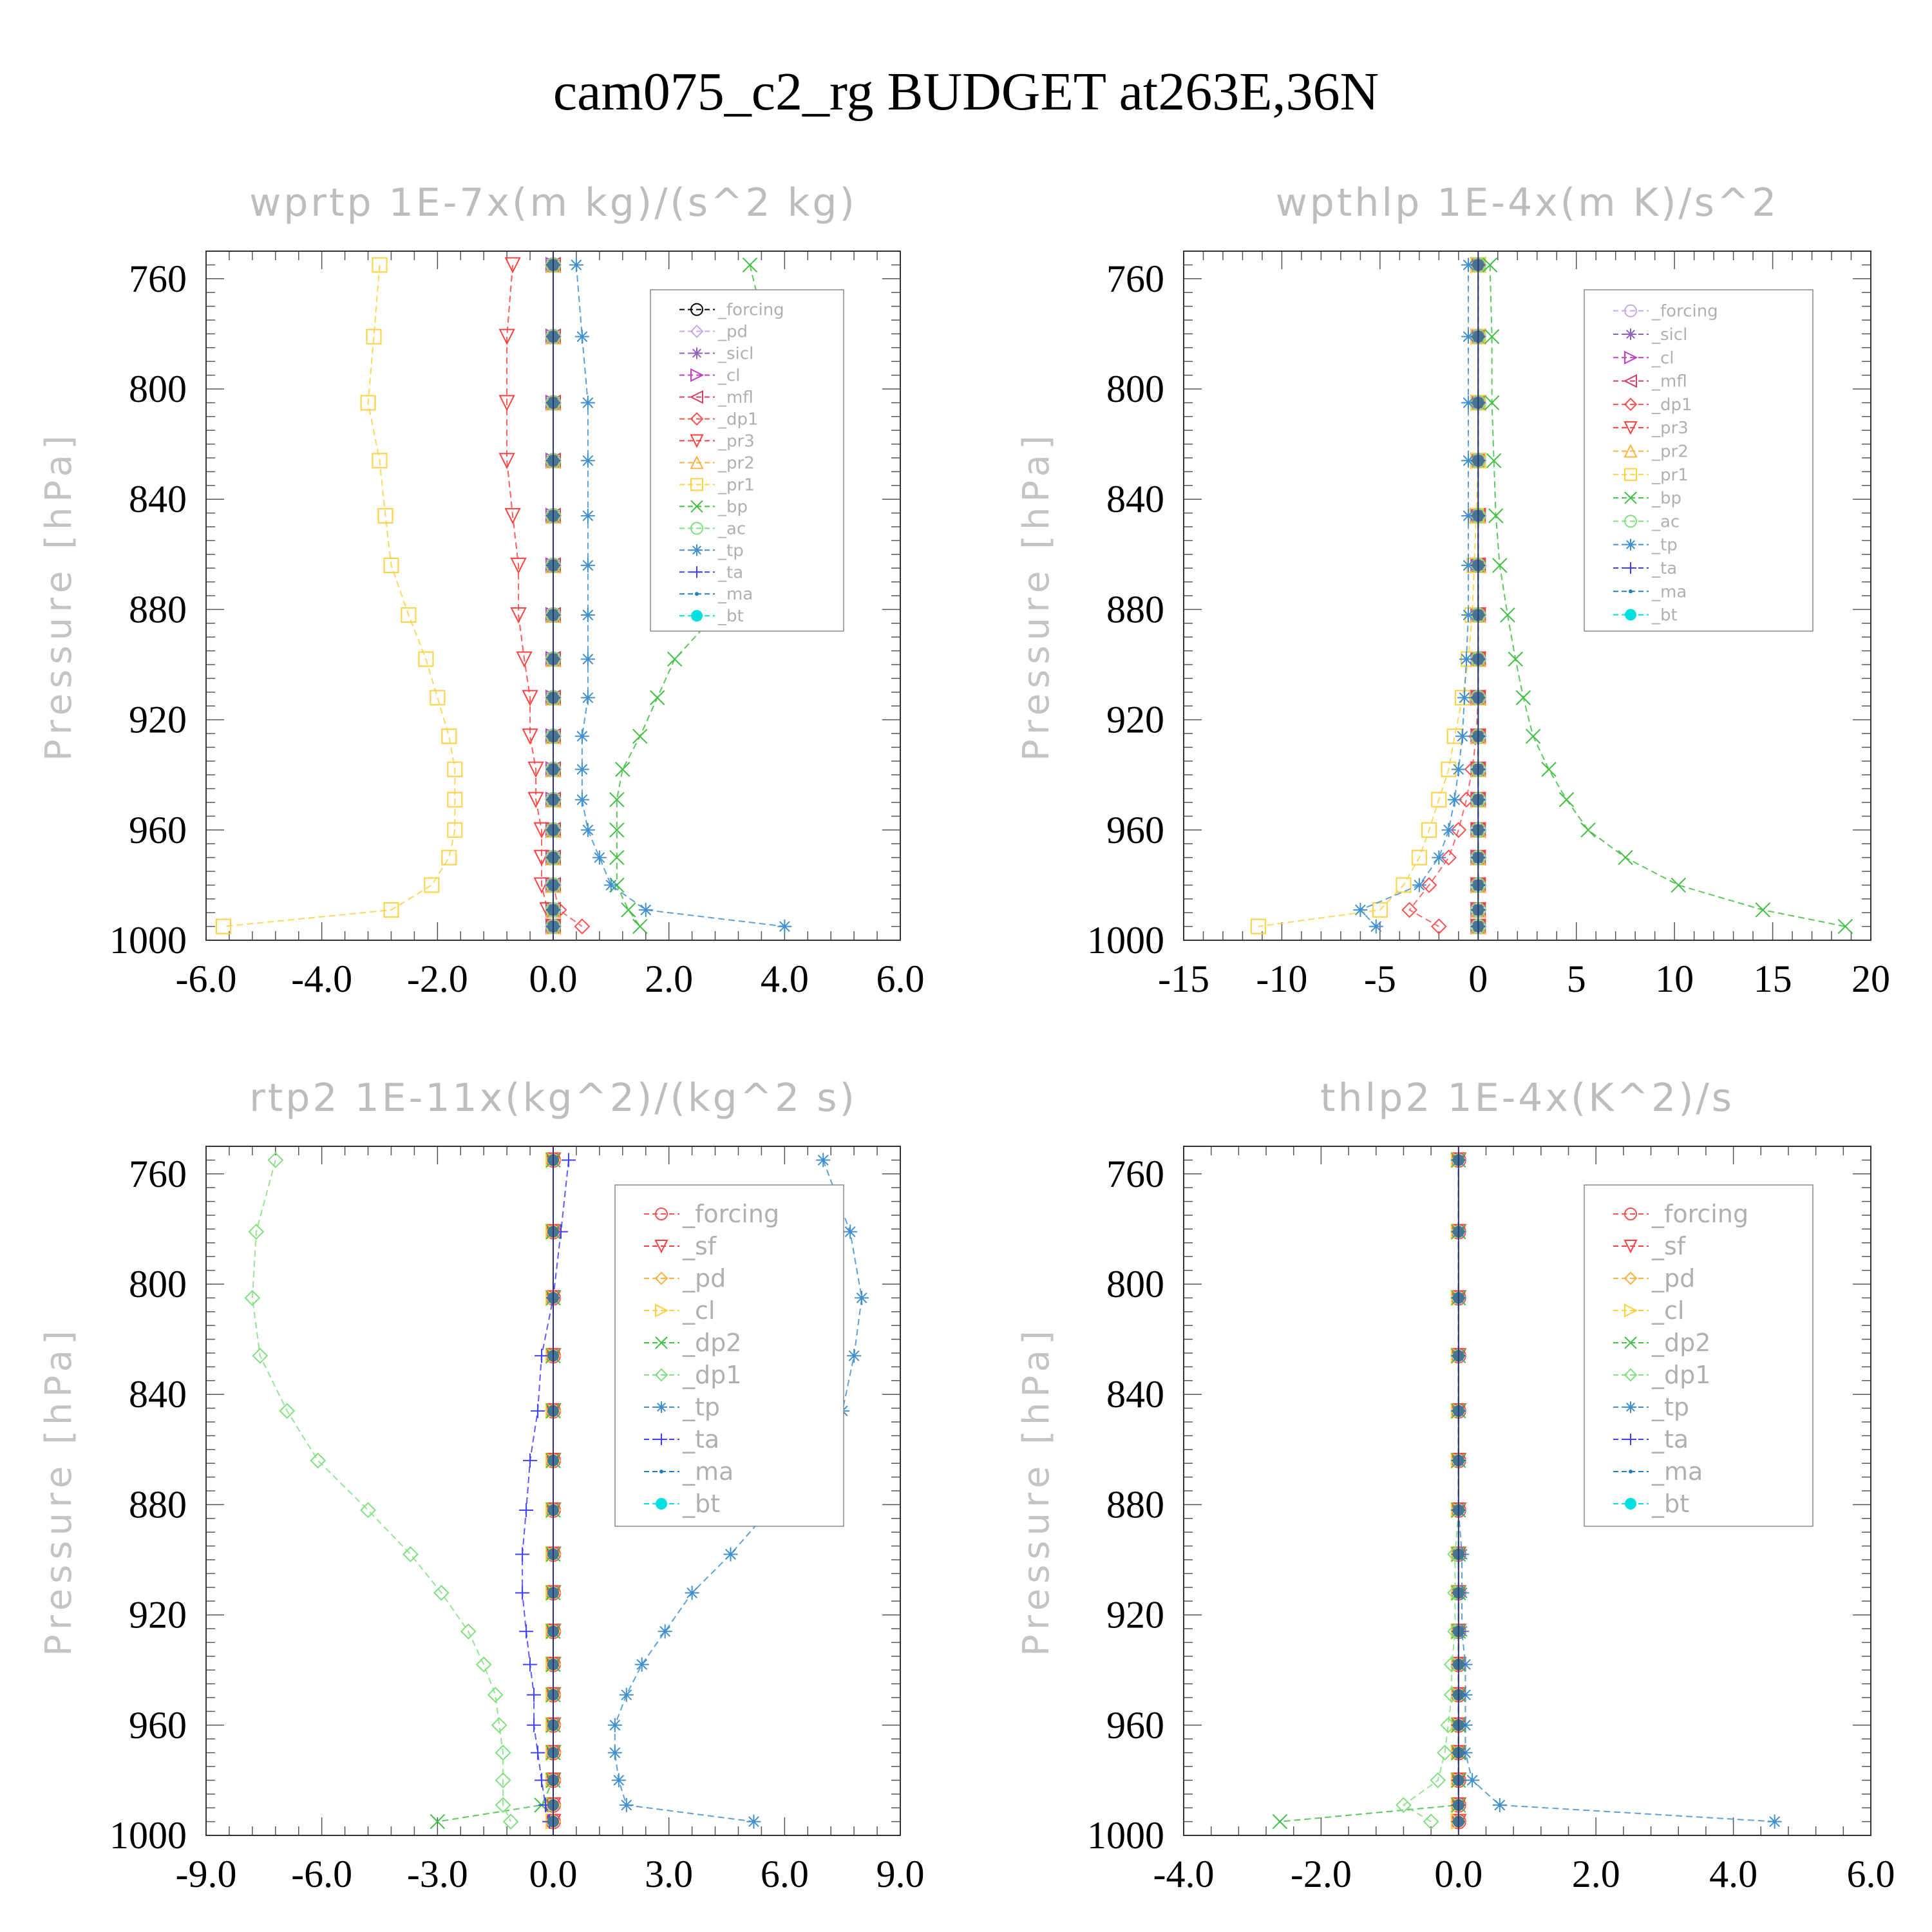 The height and width of the screenshot is (1932, 1932). Describe the element at coordinates (1036, 595) in the screenshot. I see `y-axis-label: Pressure [hPa]` at that location.